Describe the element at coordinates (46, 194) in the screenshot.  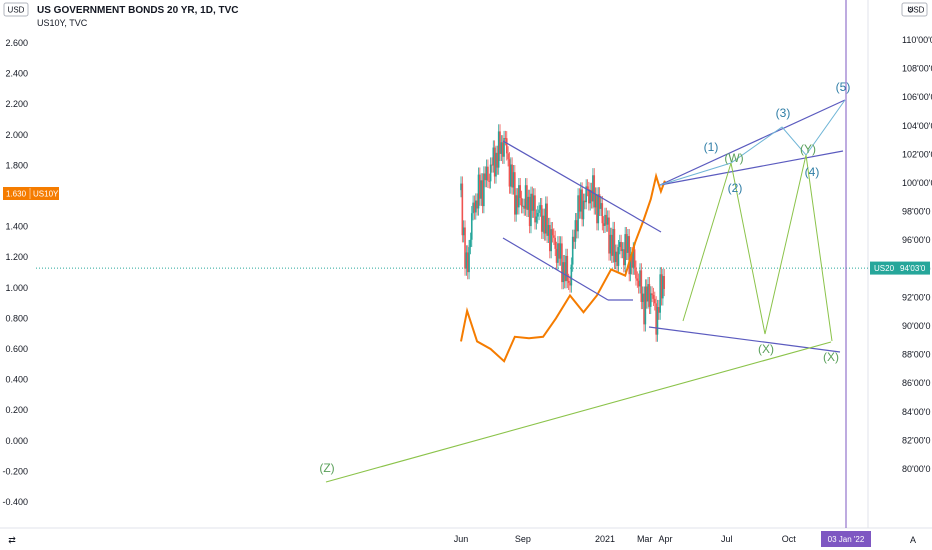
I see `svg-text: US10Y` at that location.